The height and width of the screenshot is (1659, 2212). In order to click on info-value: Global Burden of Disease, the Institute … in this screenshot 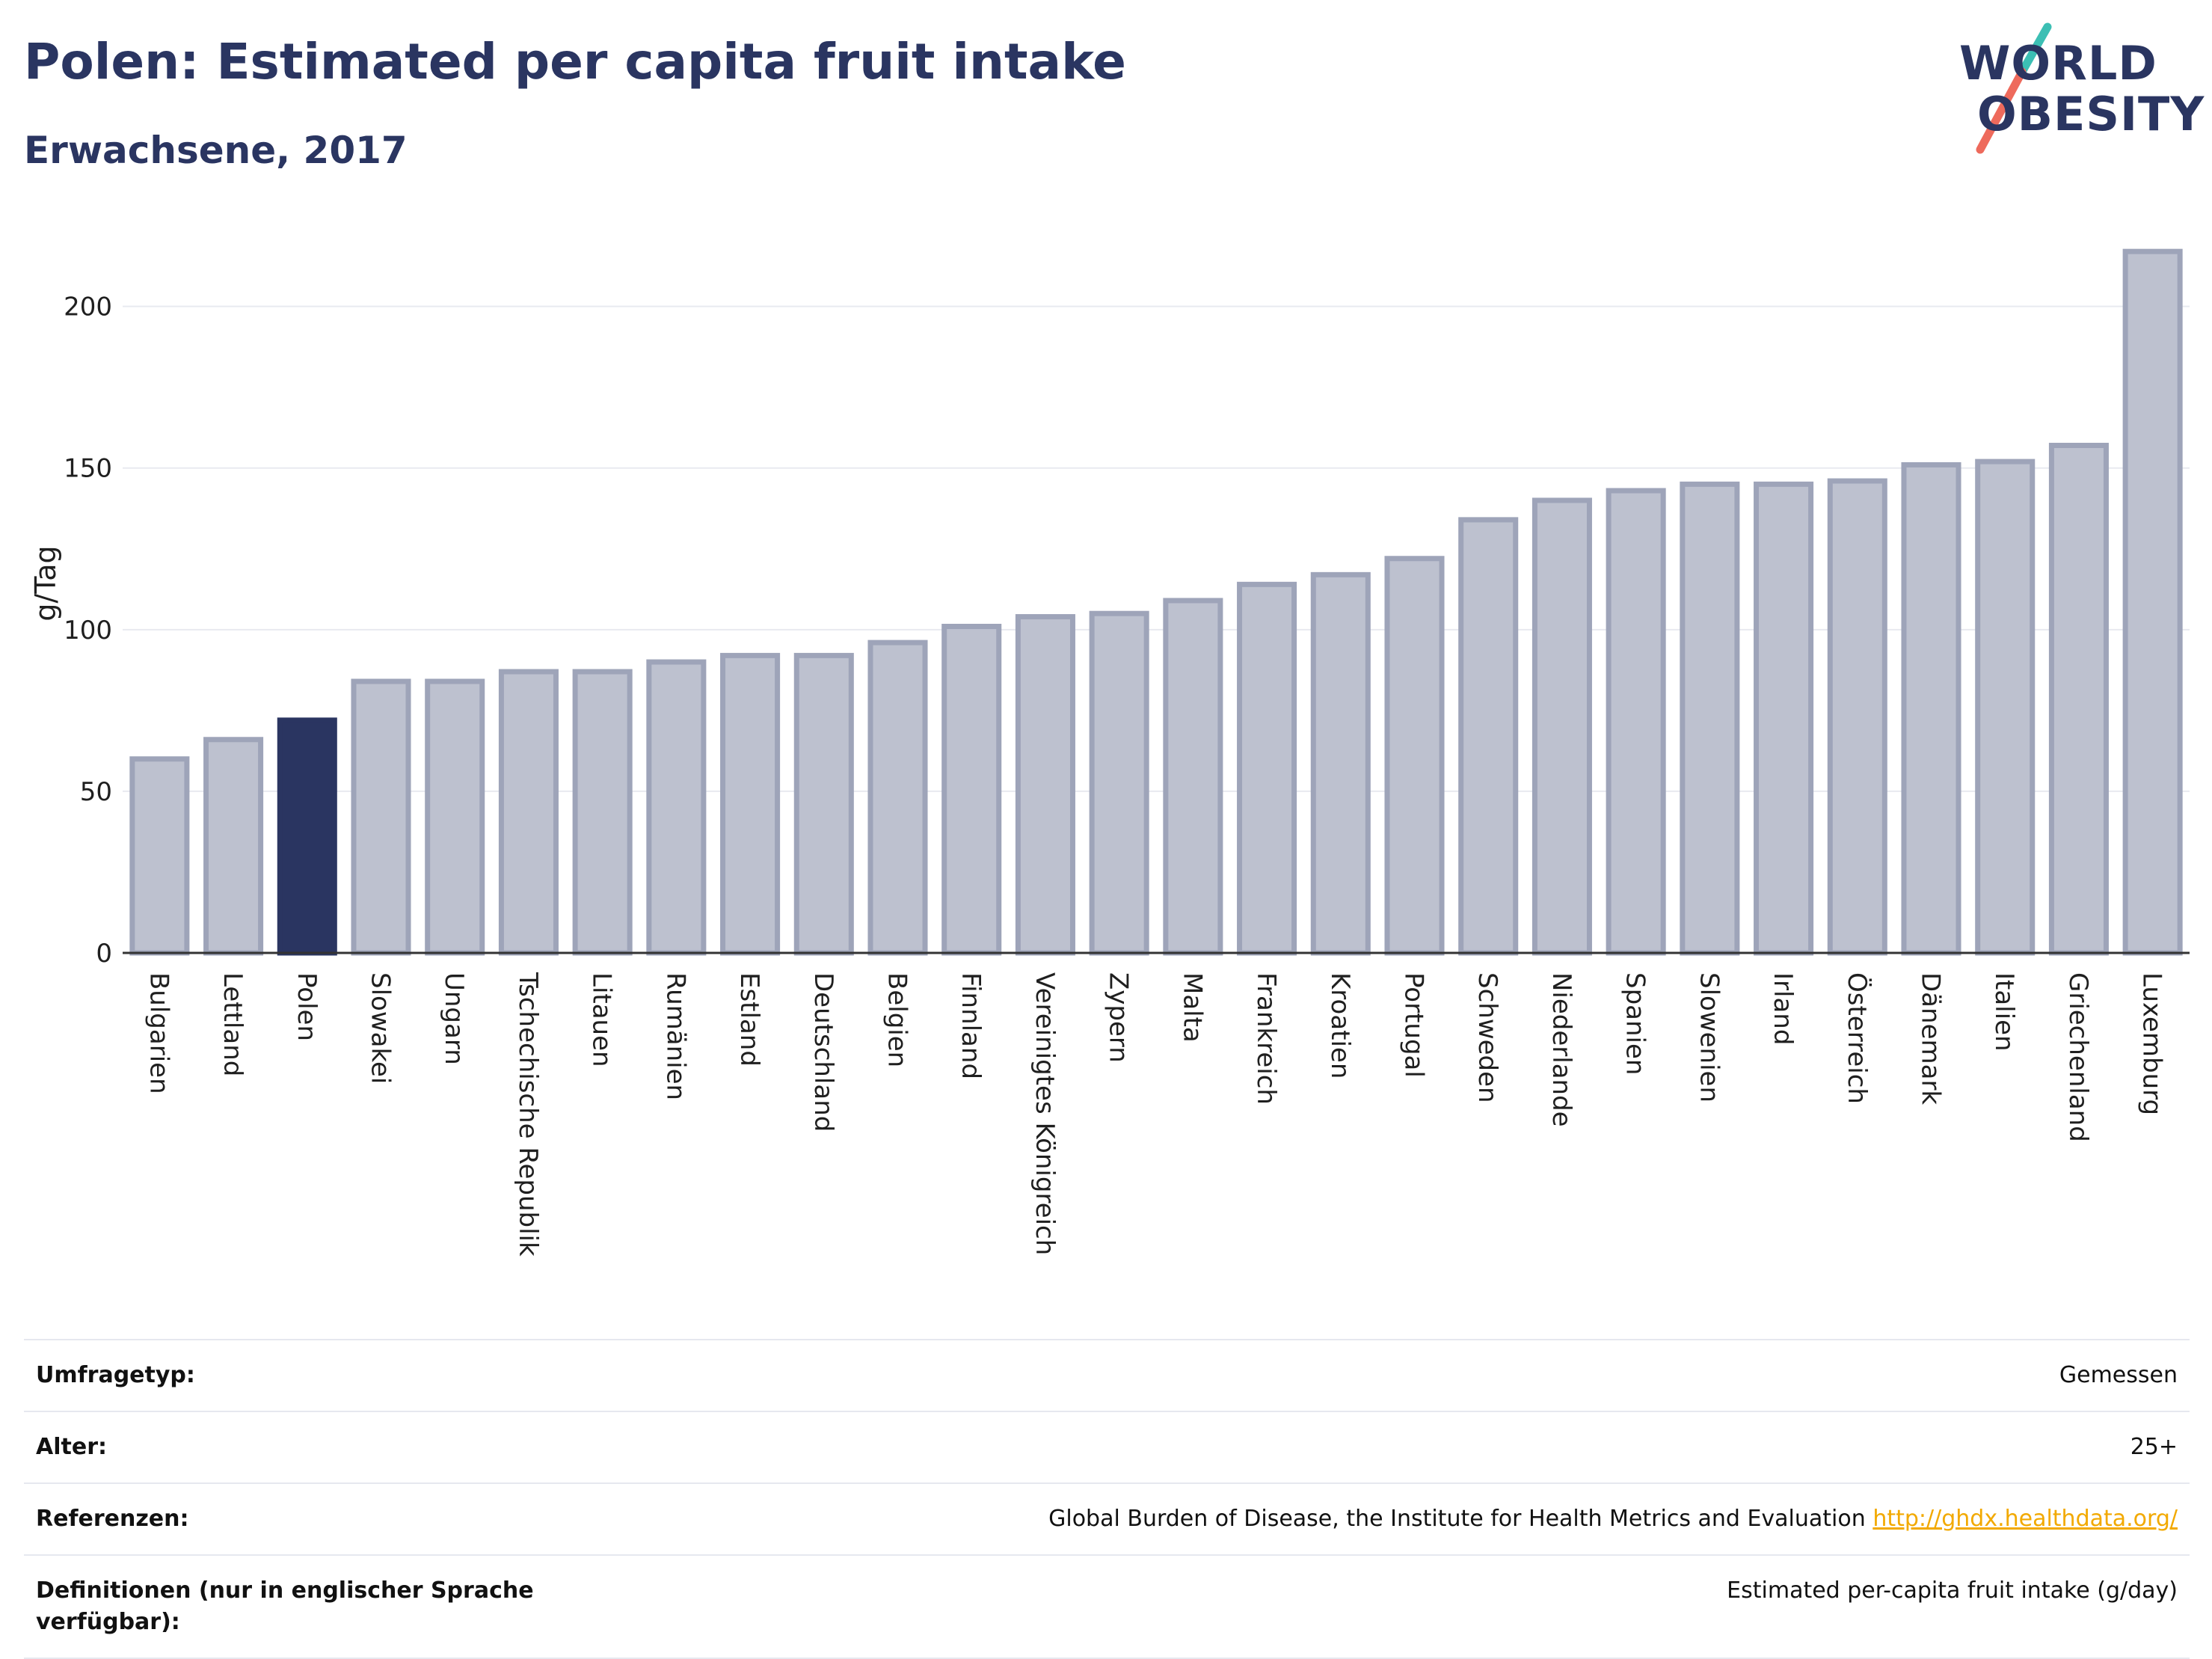, I will do `click(1457, 1519)`.